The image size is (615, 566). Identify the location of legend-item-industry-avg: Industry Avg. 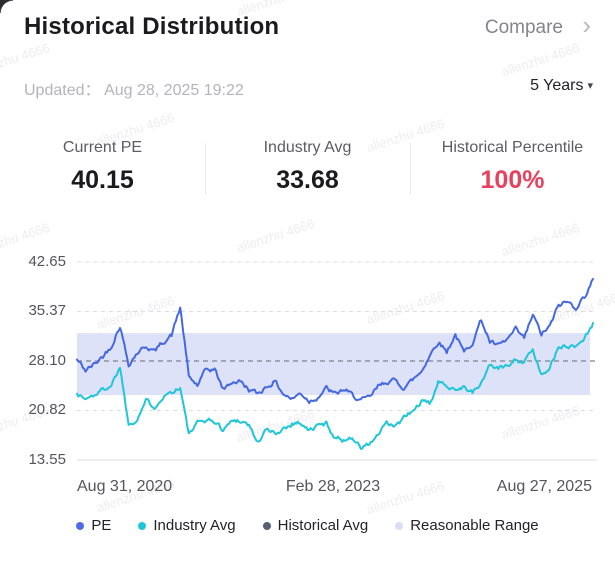
(187, 525).